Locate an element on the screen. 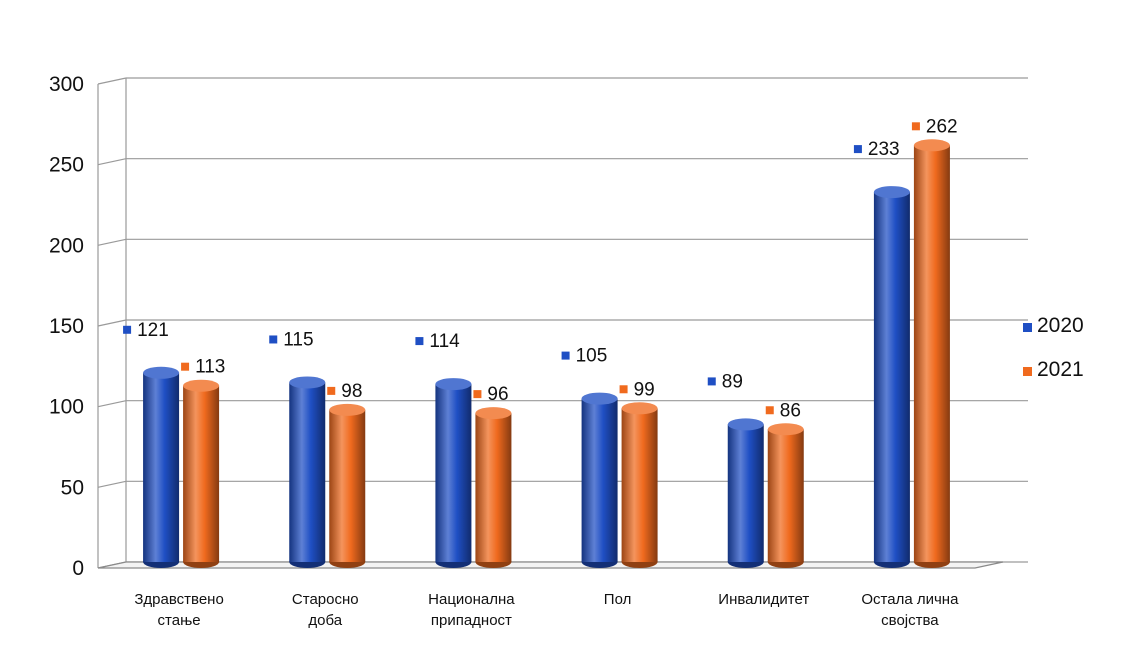  data-label-2021: 99 is located at coordinates (644, 389).